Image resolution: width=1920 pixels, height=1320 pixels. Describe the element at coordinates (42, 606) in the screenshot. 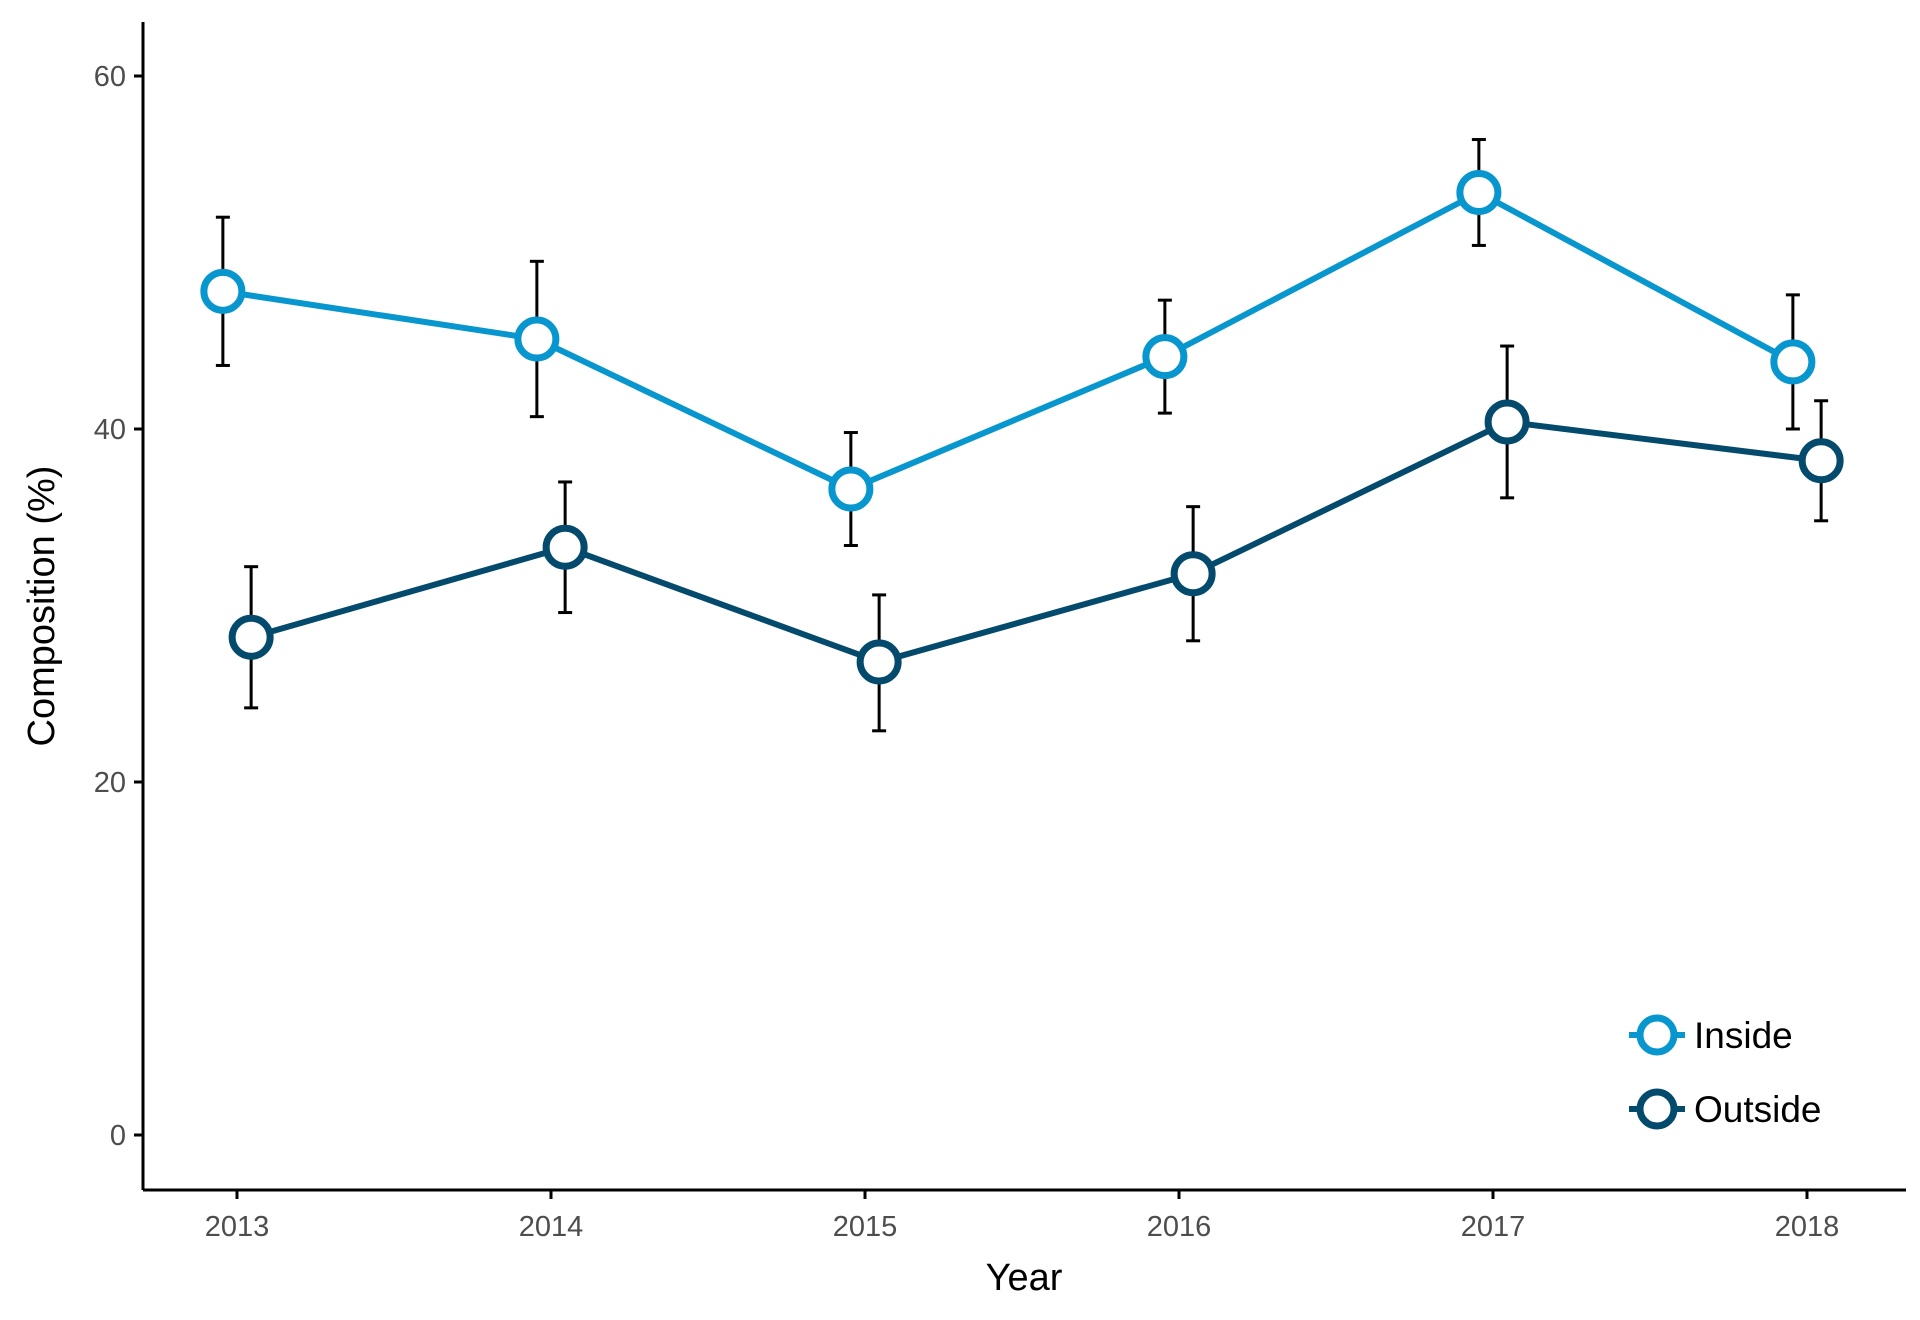

I see `y-axis-title: Composition (%)` at that location.